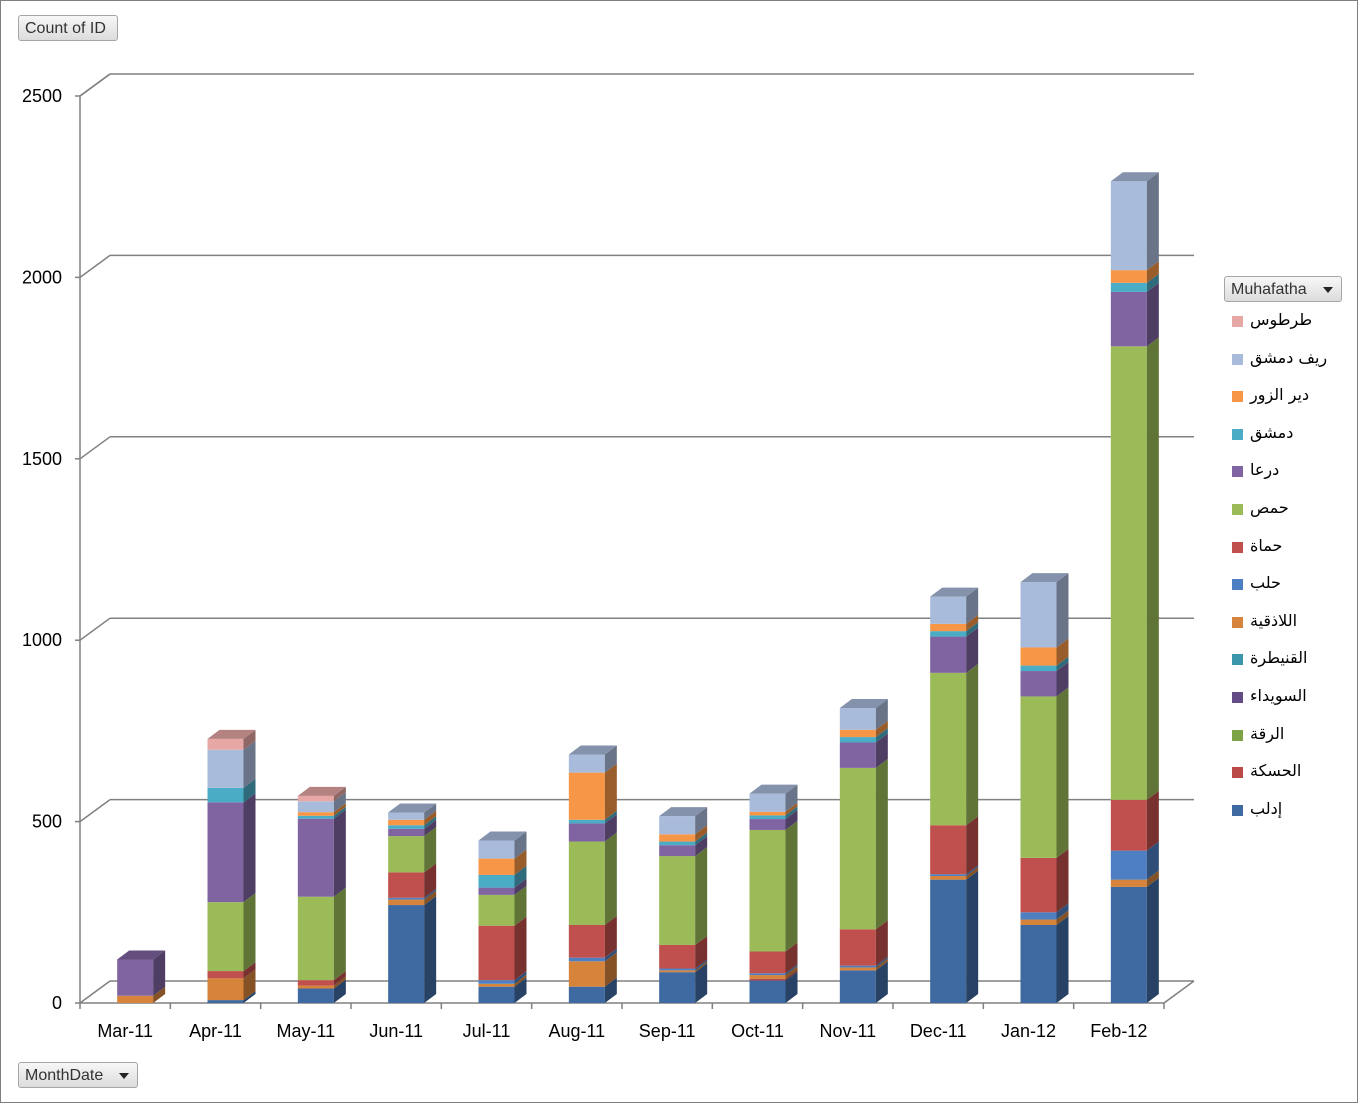  I want to click on axis-field-button: MonthDate, so click(78, 1075).